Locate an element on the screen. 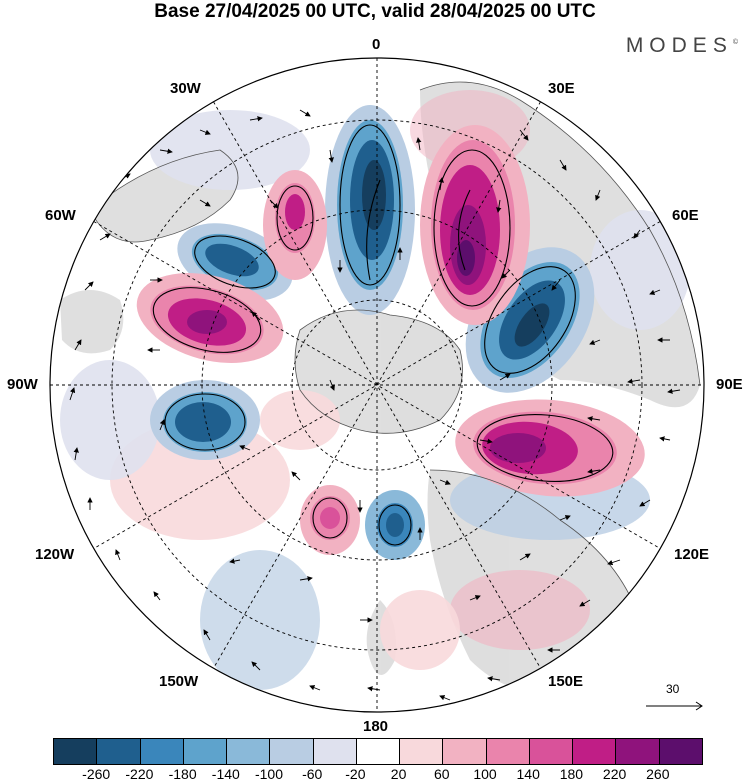 This screenshot has height=783, width=750. modes-logo: MODES© is located at coordinates (682, 46).